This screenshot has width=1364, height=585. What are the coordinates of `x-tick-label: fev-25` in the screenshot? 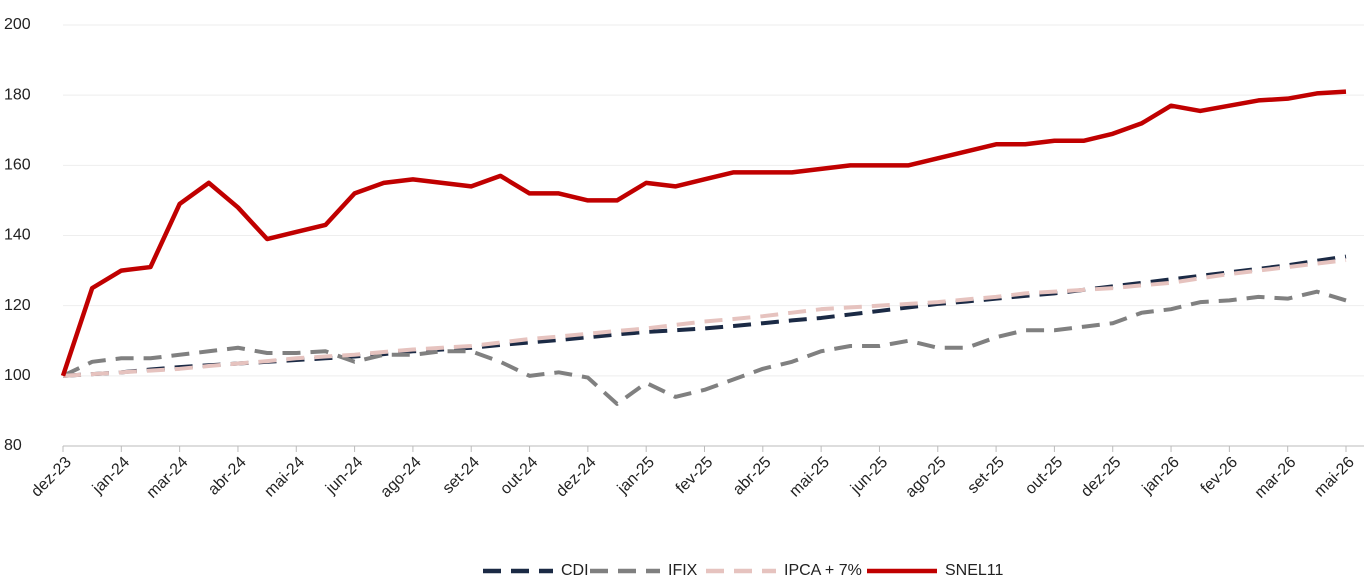 It's located at (695, 476).